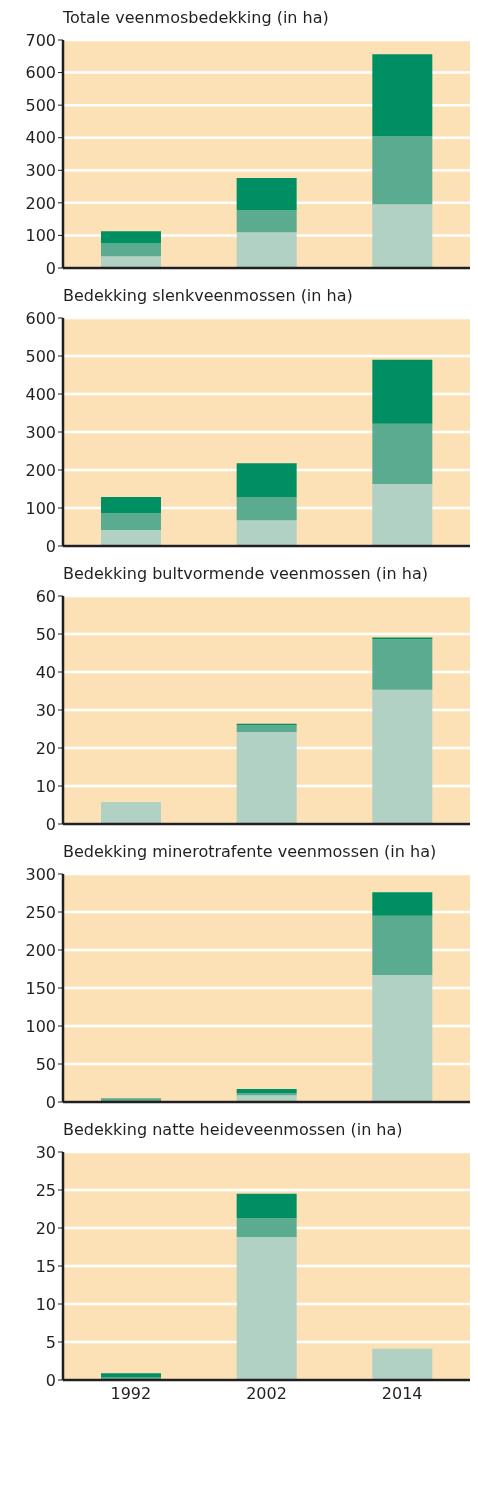 The width and height of the screenshot is (478, 1495). What do you see at coordinates (131, 1394) in the screenshot?
I see `x-tick-label: 1992` at bounding box center [131, 1394].